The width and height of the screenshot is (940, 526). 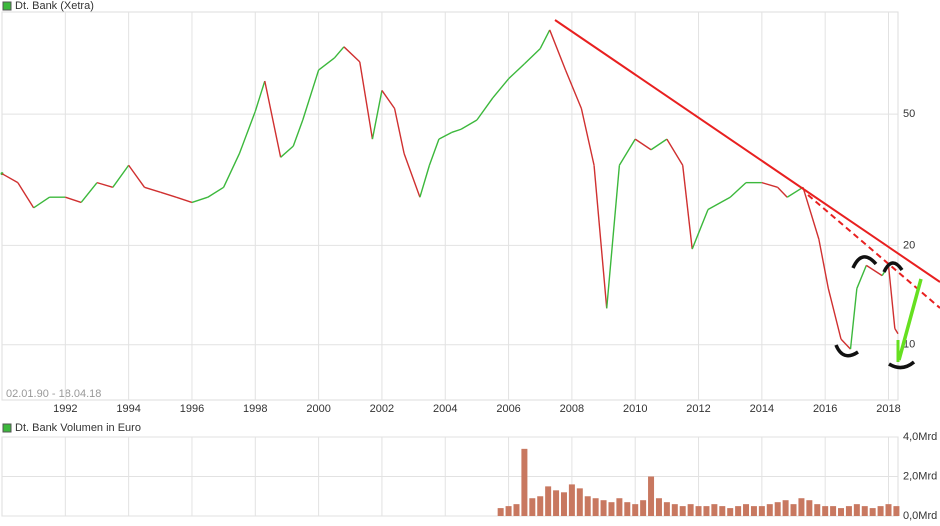 What do you see at coordinates (910, 319) in the screenshot?
I see `arrow-line` at bounding box center [910, 319].